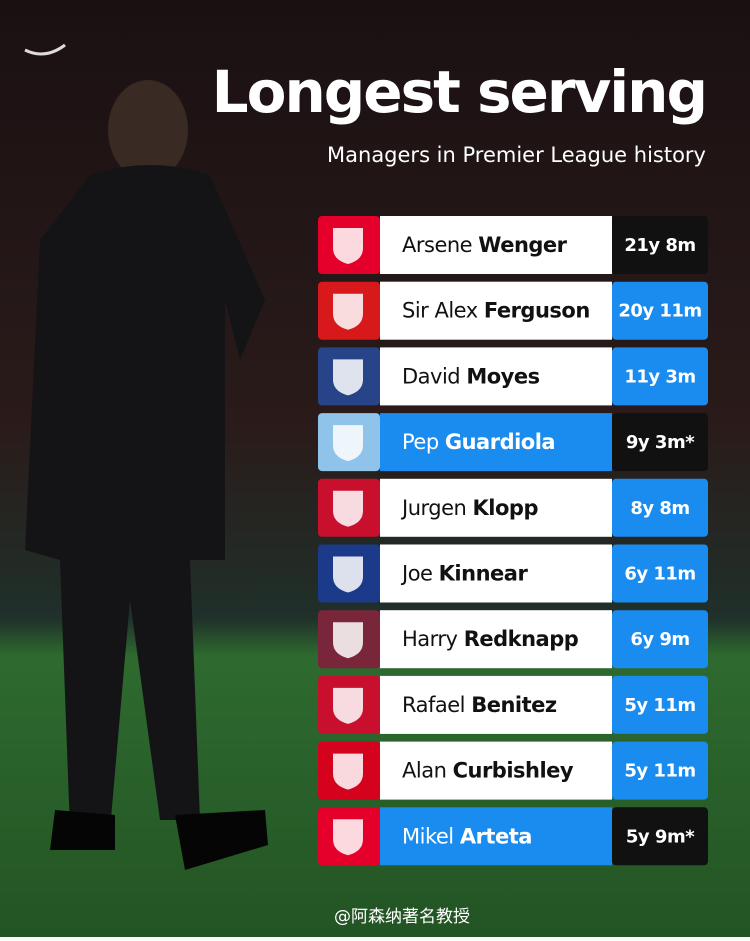 The width and height of the screenshot is (750, 941). I want to click on manager-row: Arsene Wenger 21y 8m, so click(513, 245).